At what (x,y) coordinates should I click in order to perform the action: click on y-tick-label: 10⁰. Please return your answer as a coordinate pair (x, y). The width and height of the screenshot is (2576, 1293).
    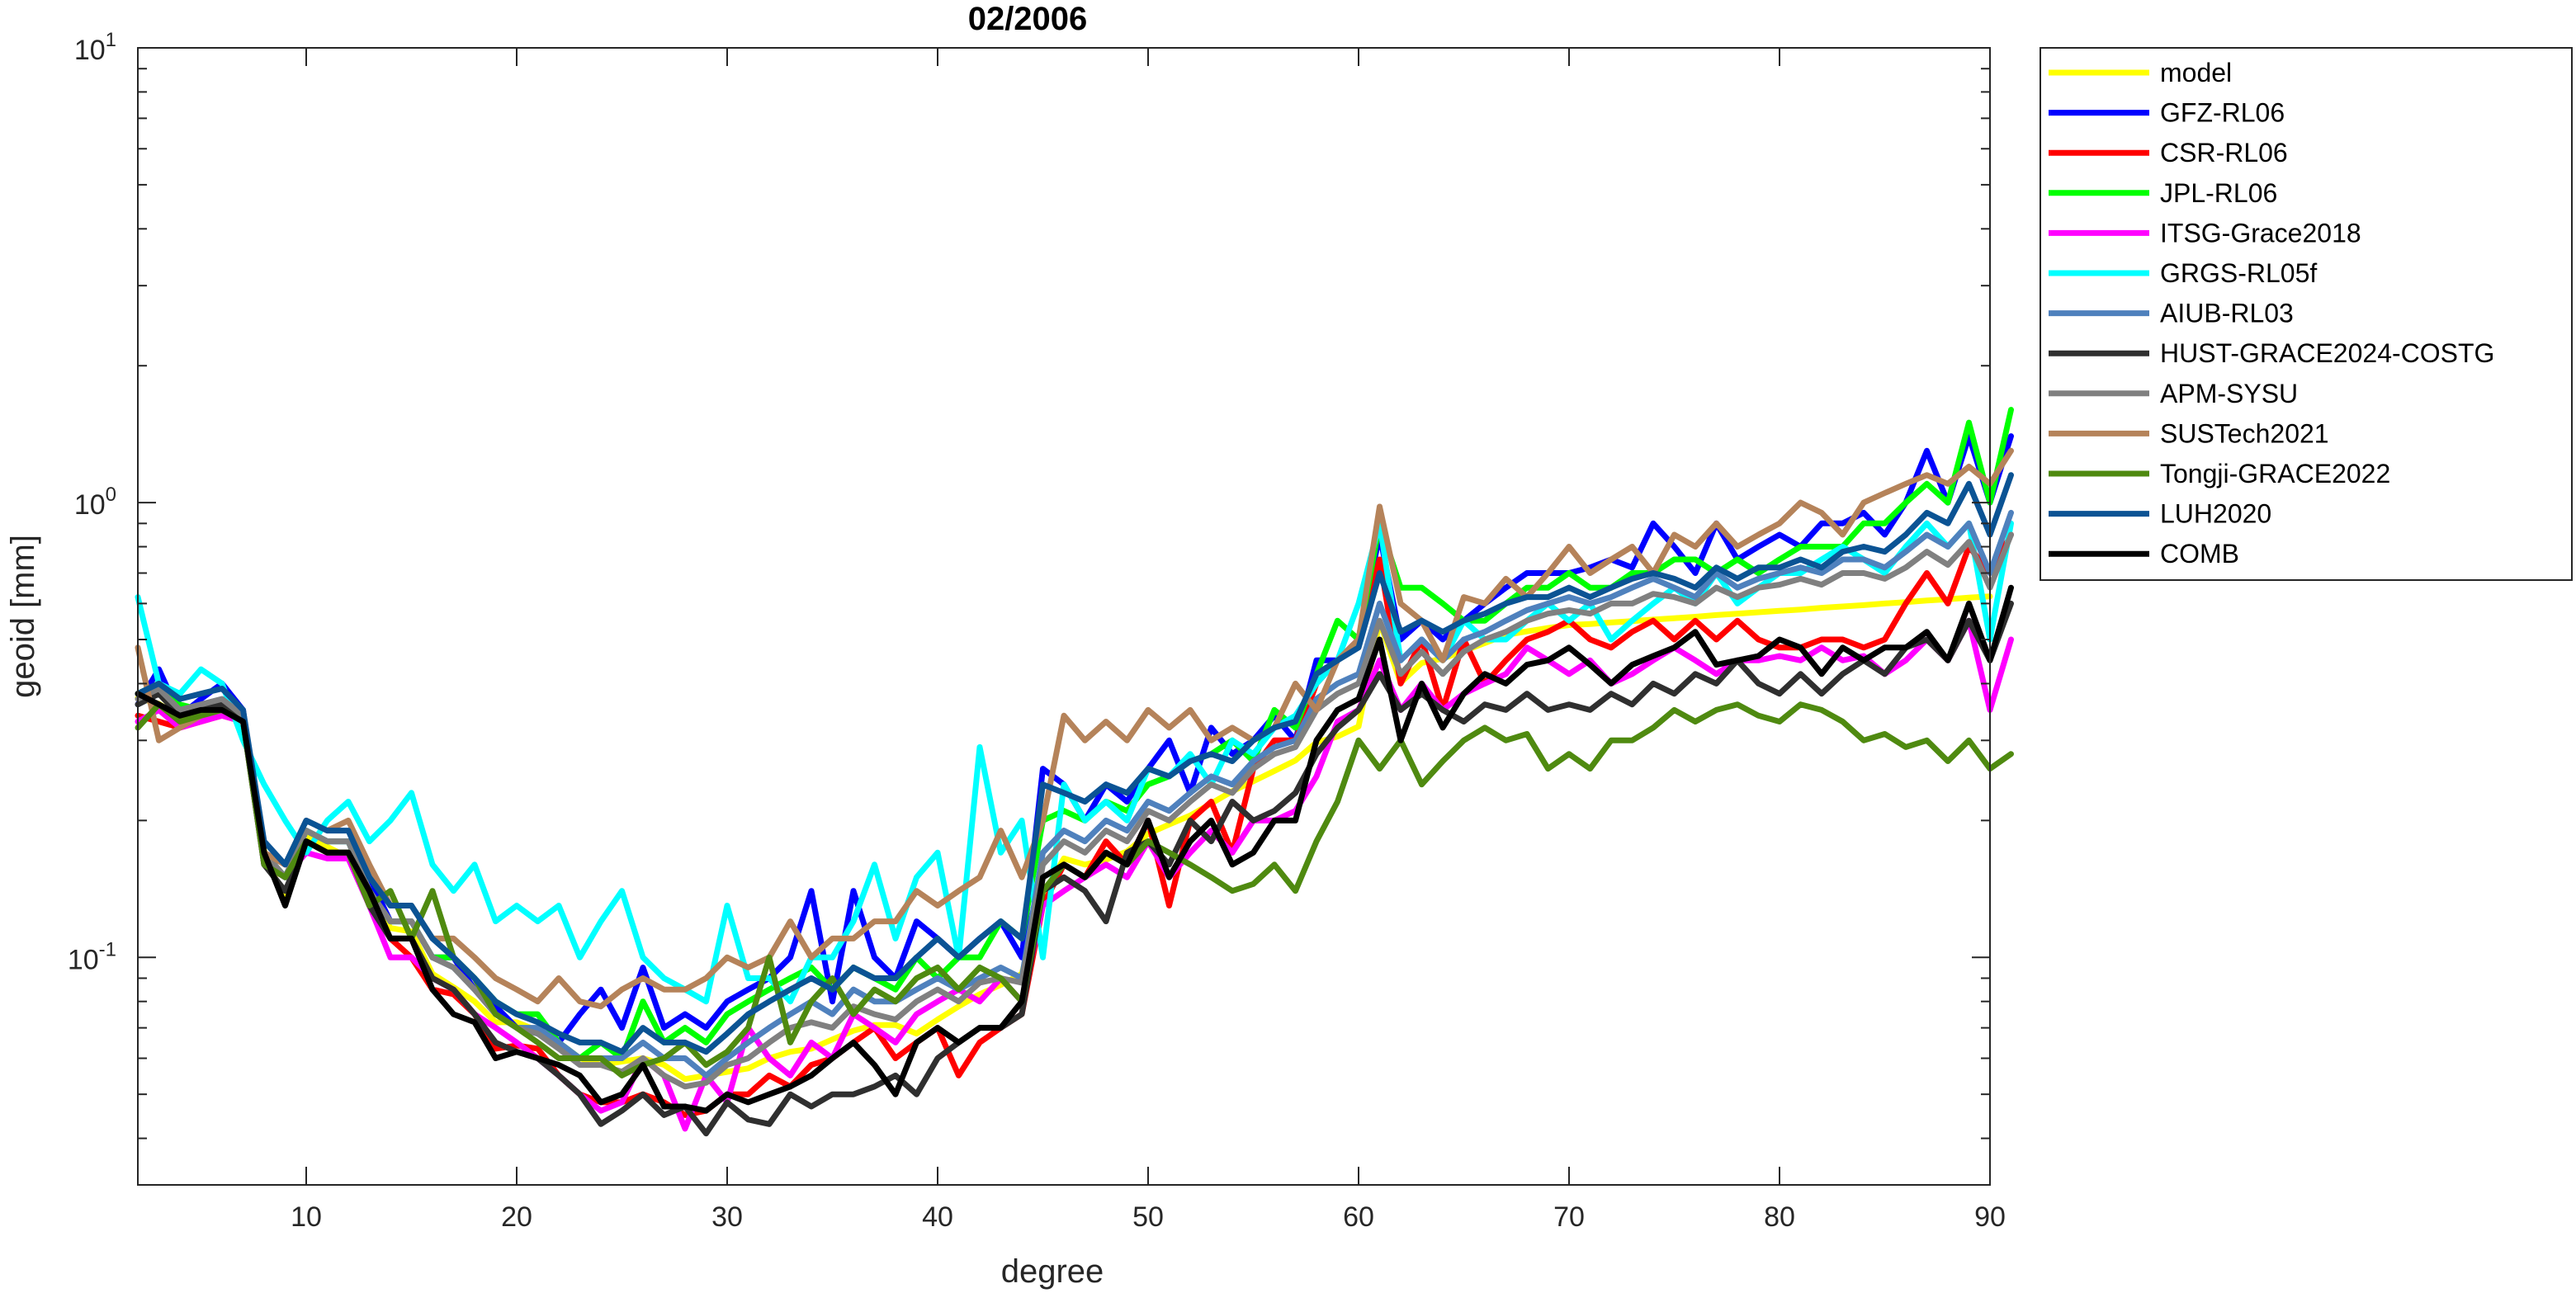
    Looking at the image, I should click on (95, 503).